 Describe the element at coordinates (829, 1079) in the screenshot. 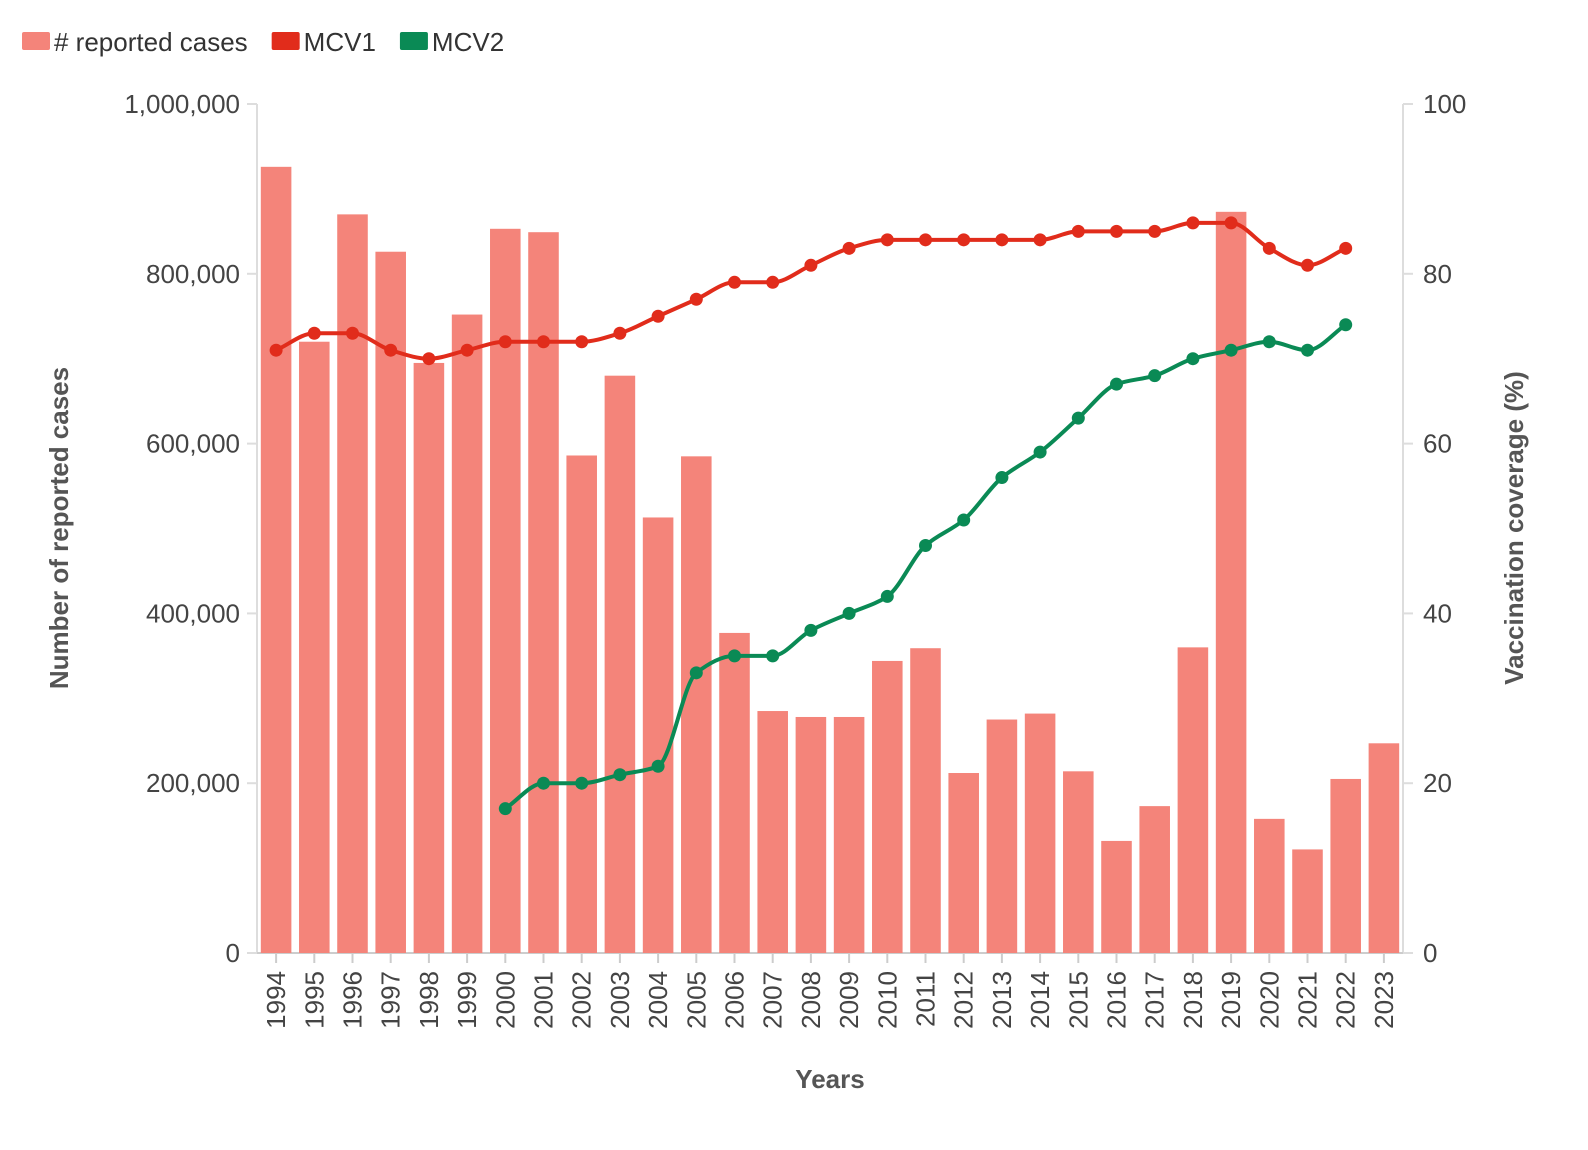

I see `x-axis-title: Years` at that location.